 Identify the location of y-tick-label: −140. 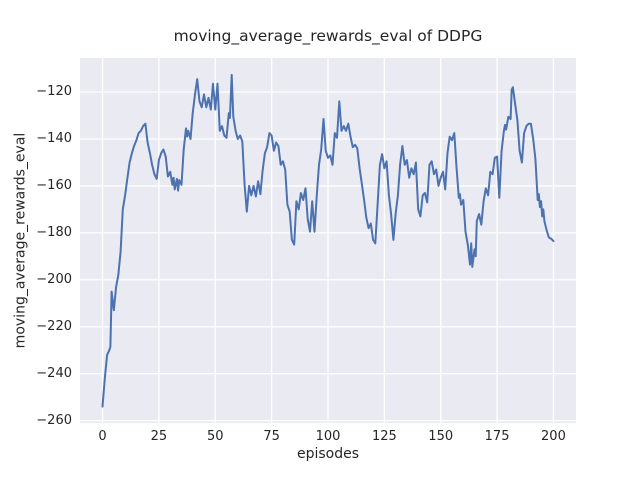
(54, 138).